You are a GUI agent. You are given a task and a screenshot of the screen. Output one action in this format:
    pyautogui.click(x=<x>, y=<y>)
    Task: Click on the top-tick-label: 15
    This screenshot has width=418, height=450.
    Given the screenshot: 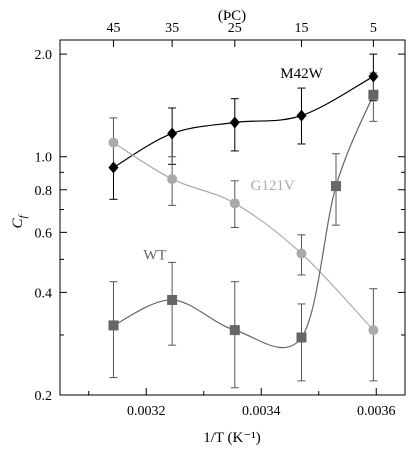 What is the action you would take?
    pyautogui.click(x=302, y=28)
    